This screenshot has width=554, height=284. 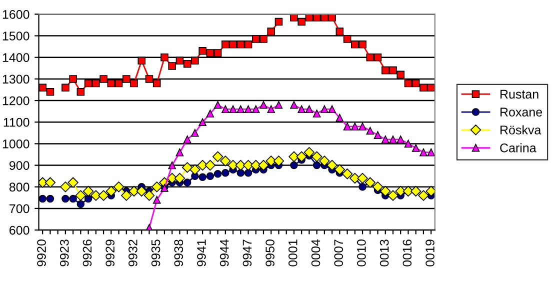 What do you see at coordinates (521, 112) in the screenshot?
I see `legend-label: Roxane` at bounding box center [521, 112].